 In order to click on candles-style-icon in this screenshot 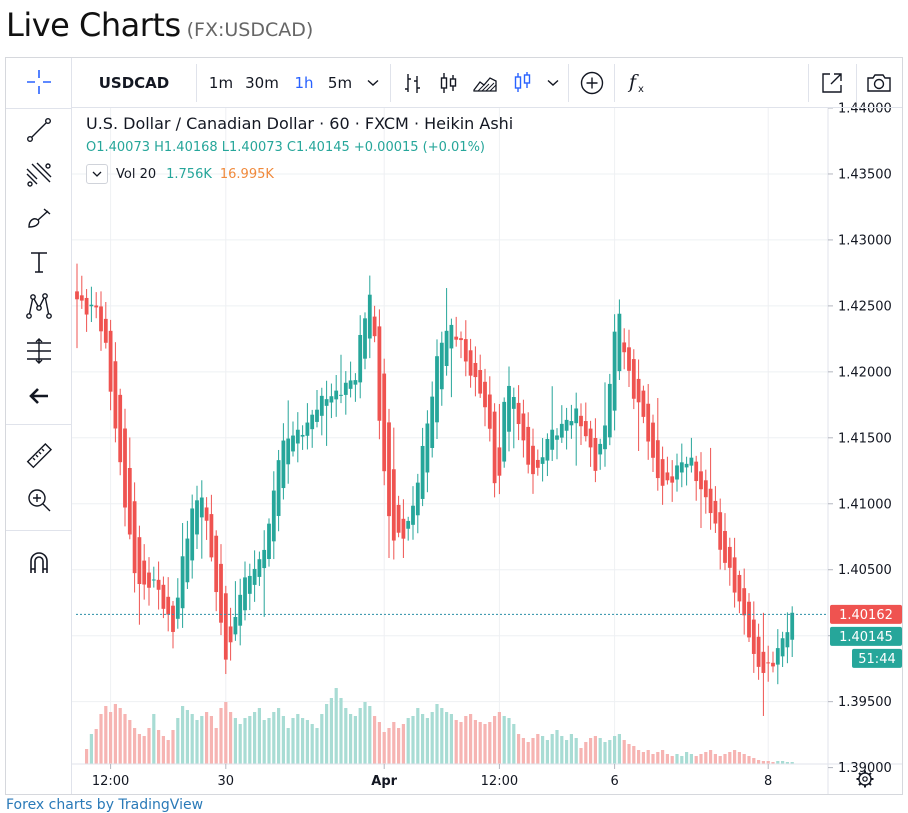, I will do `click(449, 82)`.